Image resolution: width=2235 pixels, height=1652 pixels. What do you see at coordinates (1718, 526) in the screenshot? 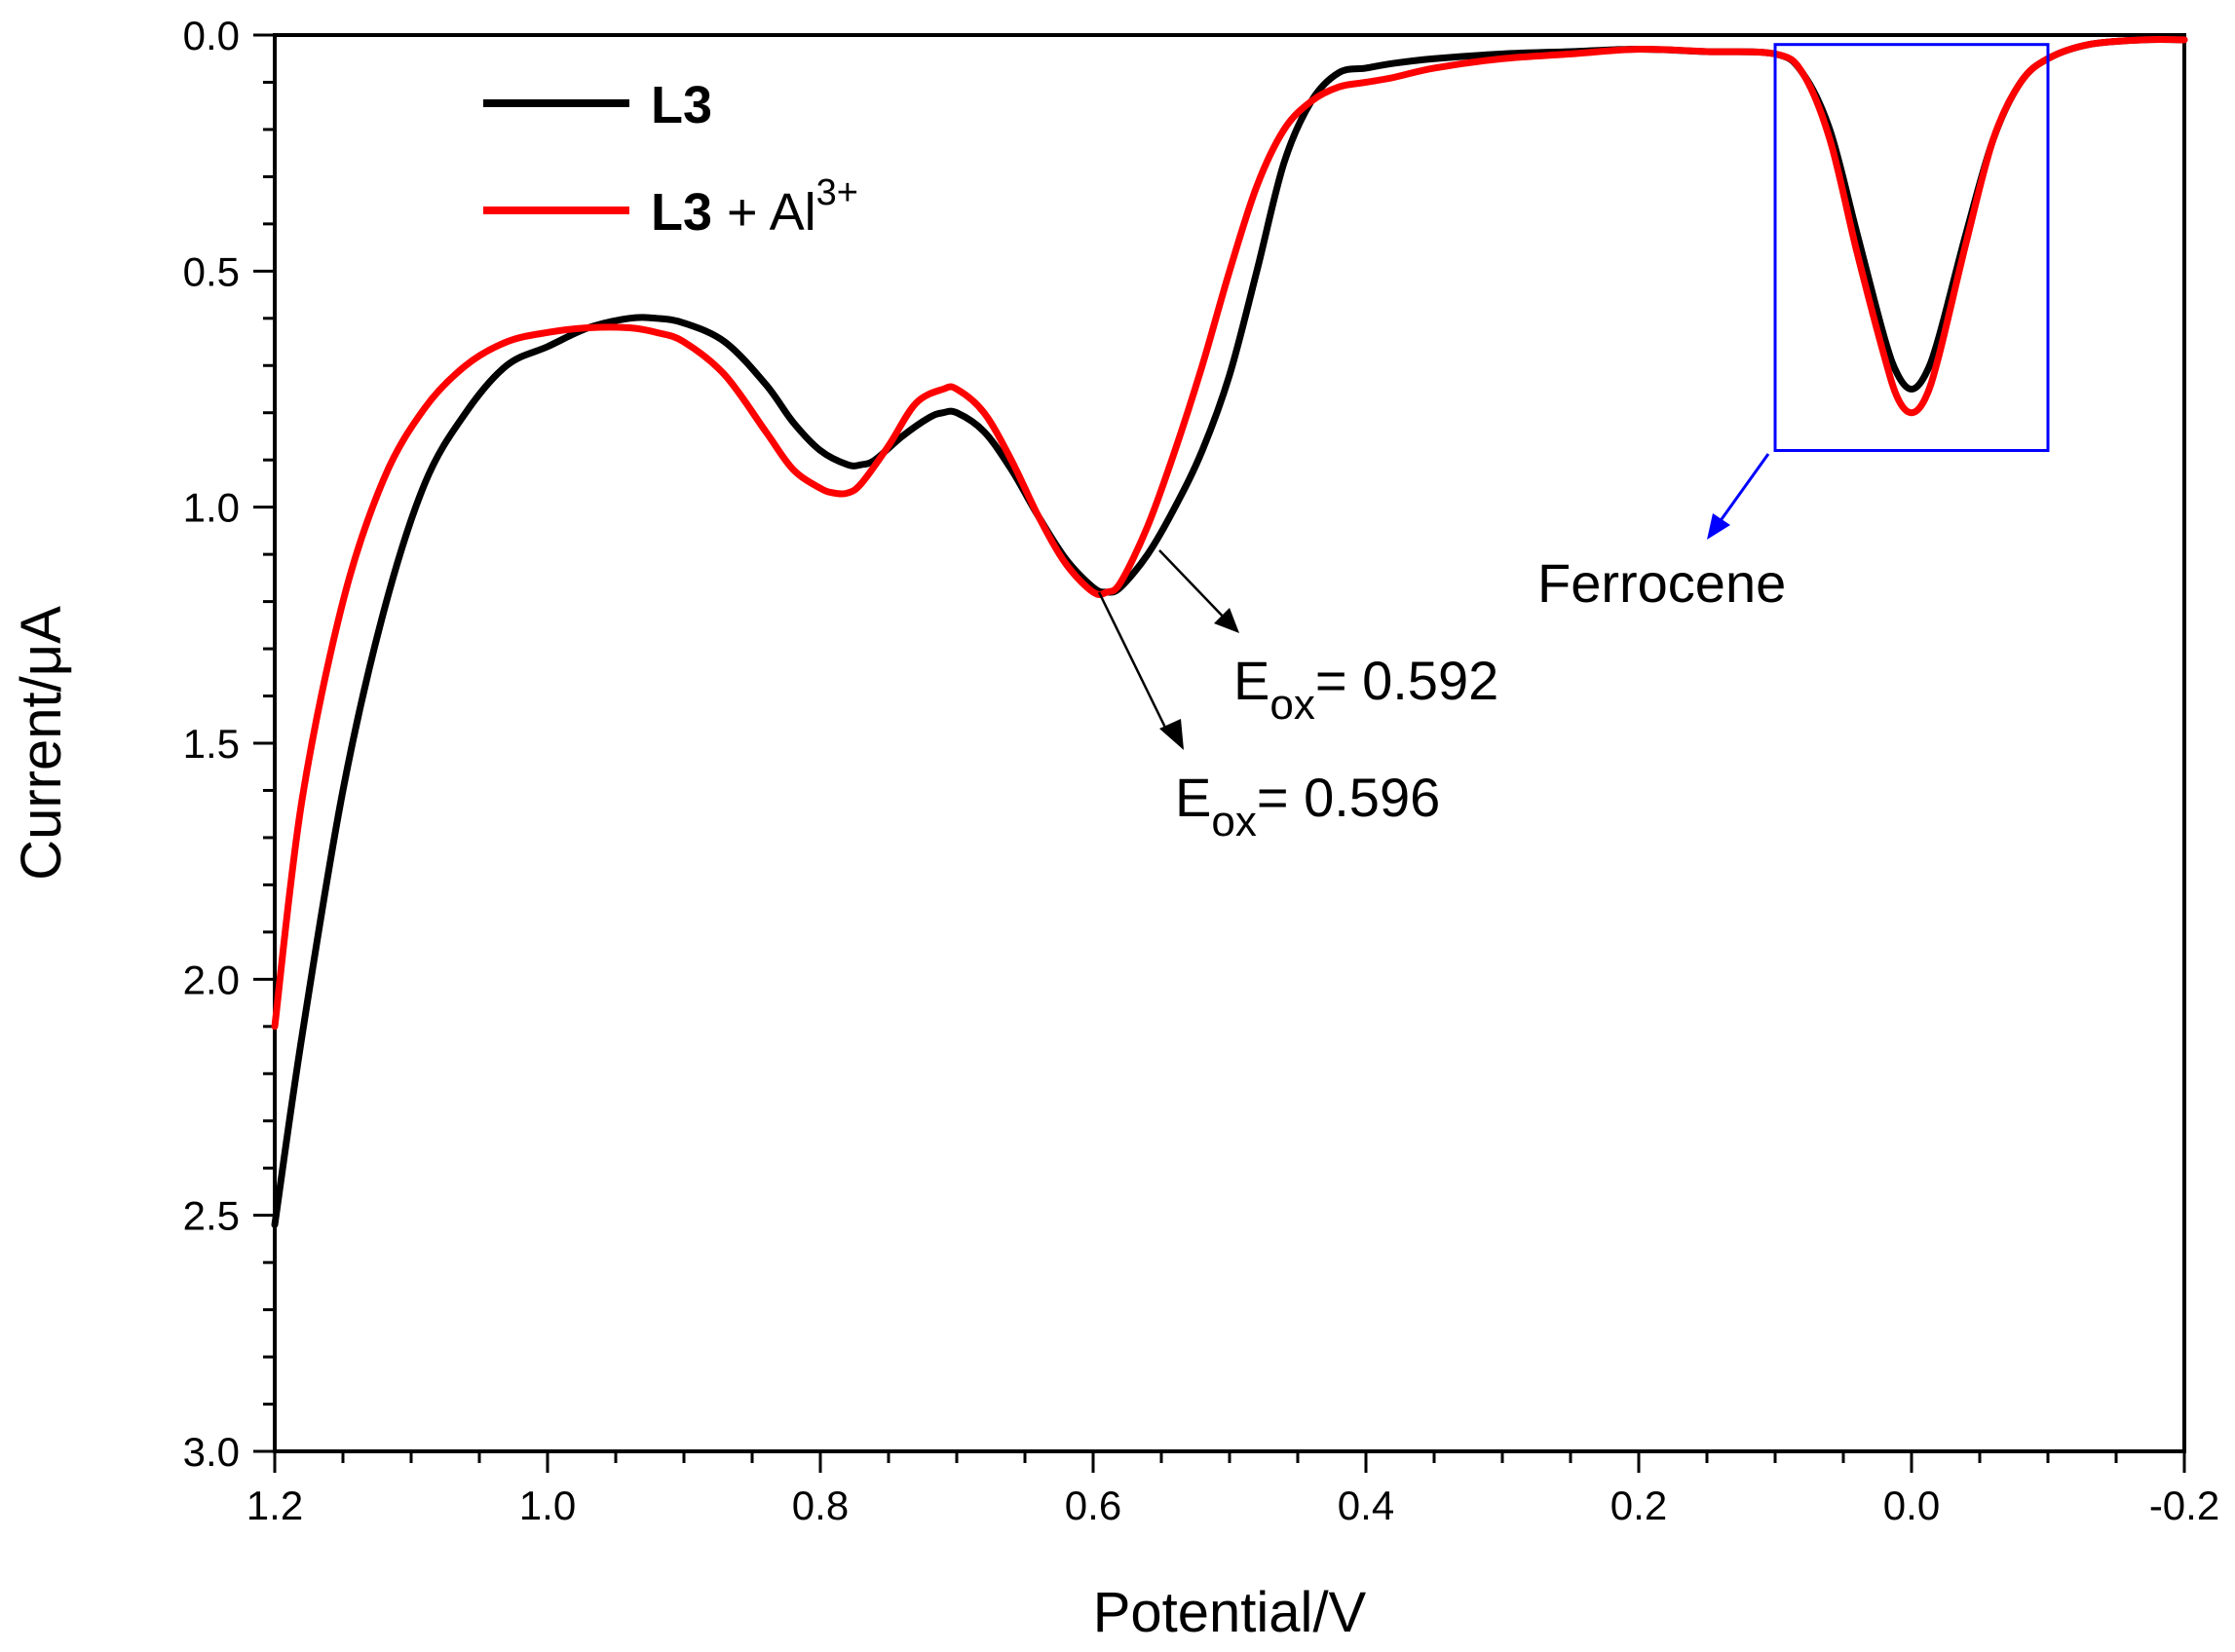
I see `ferrocene-arrowhead` at bounding box center [1718, 526].